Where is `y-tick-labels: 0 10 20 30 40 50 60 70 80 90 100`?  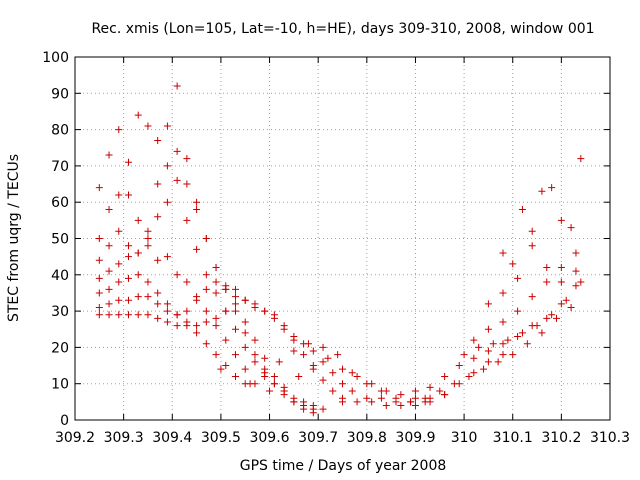 y-tick-labels: 0 10 20 30 40 50 60 70 80 90 100 is located at coordinates (55, 239).